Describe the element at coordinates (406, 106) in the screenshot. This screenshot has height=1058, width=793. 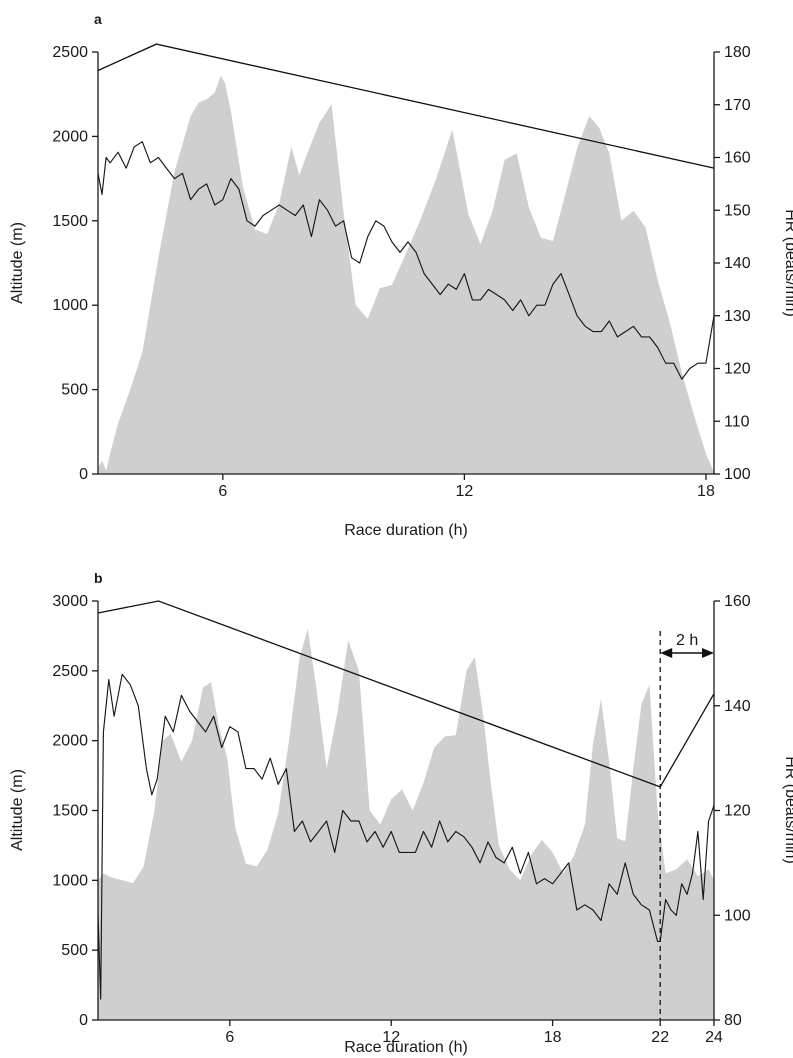
I see `panel-a-hr-trend-line` at that location.